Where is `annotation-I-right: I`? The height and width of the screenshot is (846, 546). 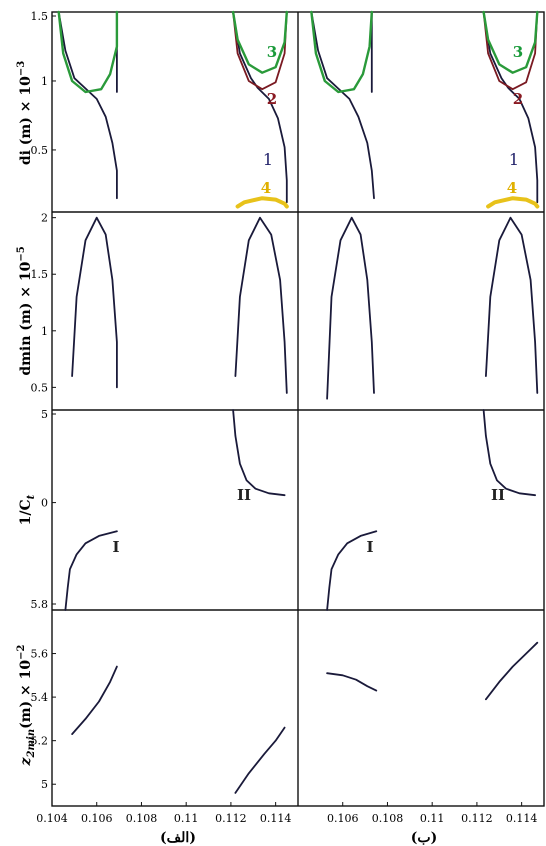 annotation-I-right: I is located at coordinates (369, 547).